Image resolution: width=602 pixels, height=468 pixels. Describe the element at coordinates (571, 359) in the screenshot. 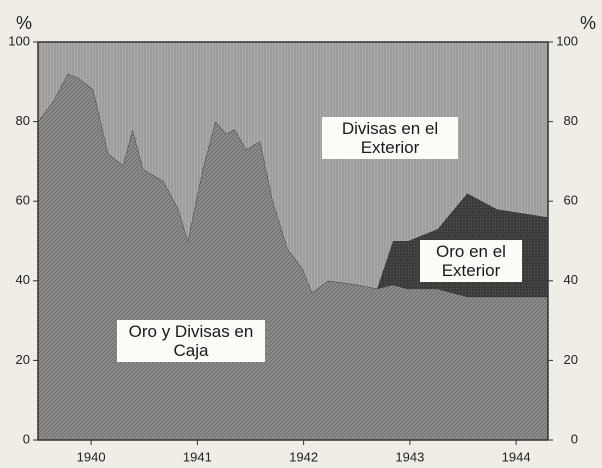

I see `y-tick-label-right: 20` at that location.